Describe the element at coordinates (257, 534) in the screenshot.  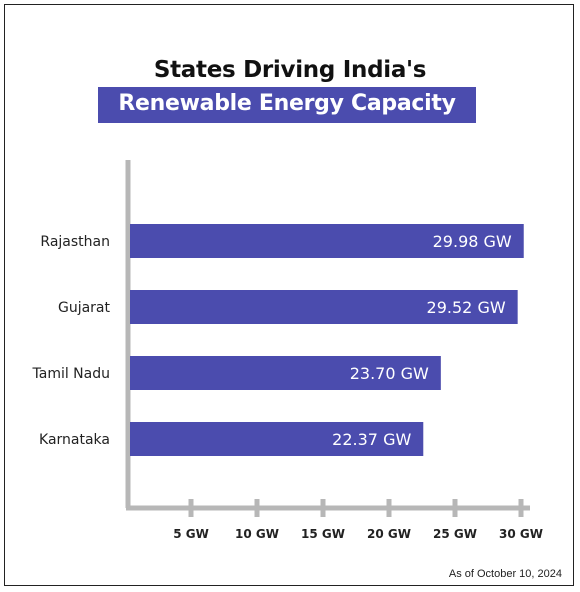
I see `x-tick-label: 10 GW` at that location.